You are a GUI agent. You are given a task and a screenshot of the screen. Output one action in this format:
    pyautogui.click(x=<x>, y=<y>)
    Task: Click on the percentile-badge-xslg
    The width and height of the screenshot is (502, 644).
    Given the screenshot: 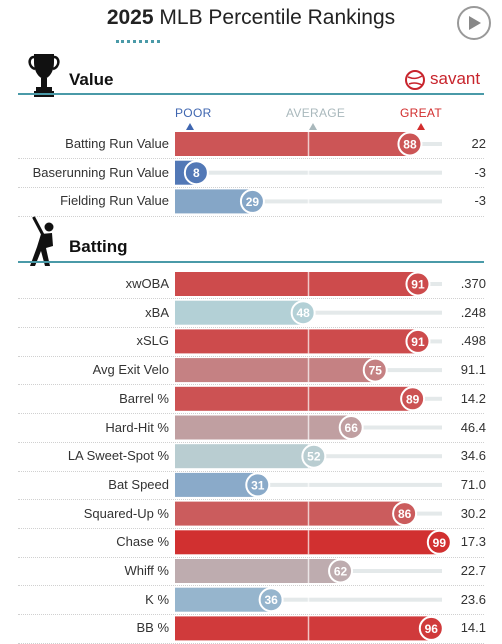 What is the action you would take?
    pyautogui.click(x=418, y=341)
    